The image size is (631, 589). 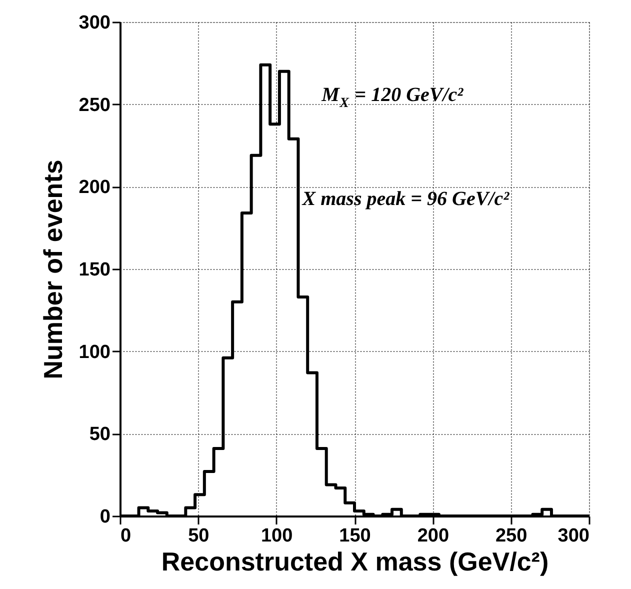 What do you see at coordinates (99, 435) in the screenshot?
I see `y-tick-label: 50` at bounding box center [99, 435].